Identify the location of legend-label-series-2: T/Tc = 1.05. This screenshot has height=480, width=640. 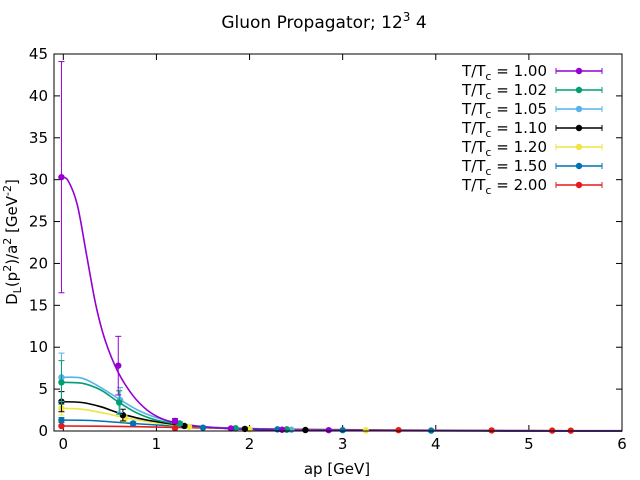
(504, 110).